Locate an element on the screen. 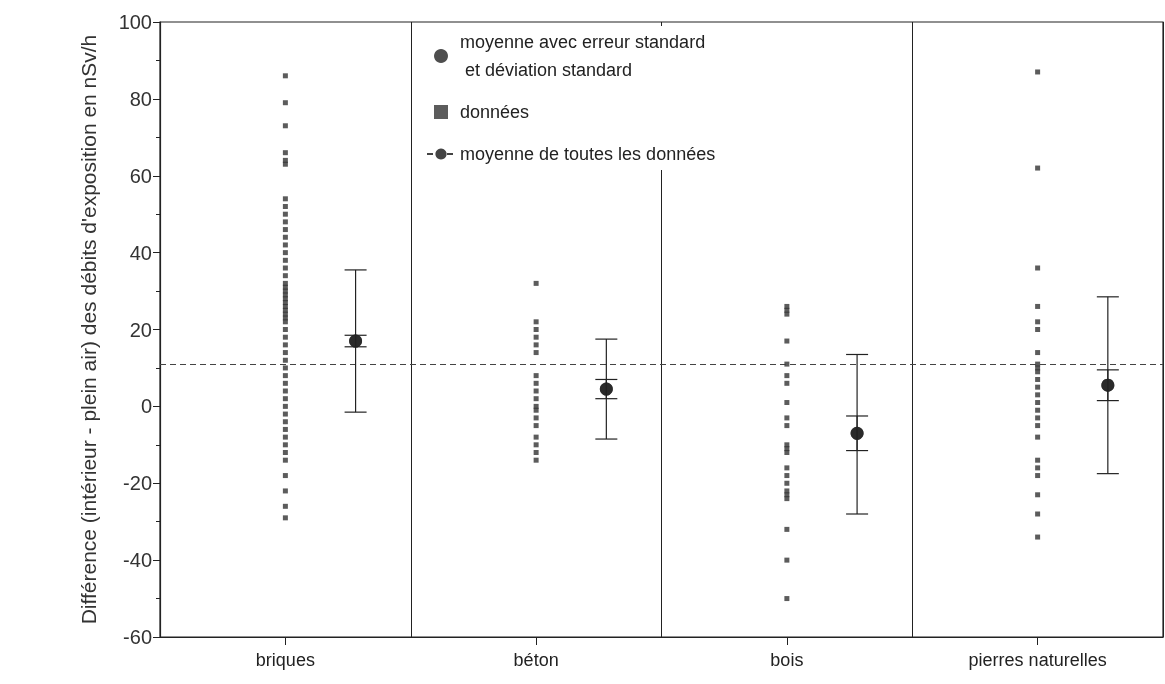  x-tick-label: pierres naturelles is located at coordinates (1037, 660).